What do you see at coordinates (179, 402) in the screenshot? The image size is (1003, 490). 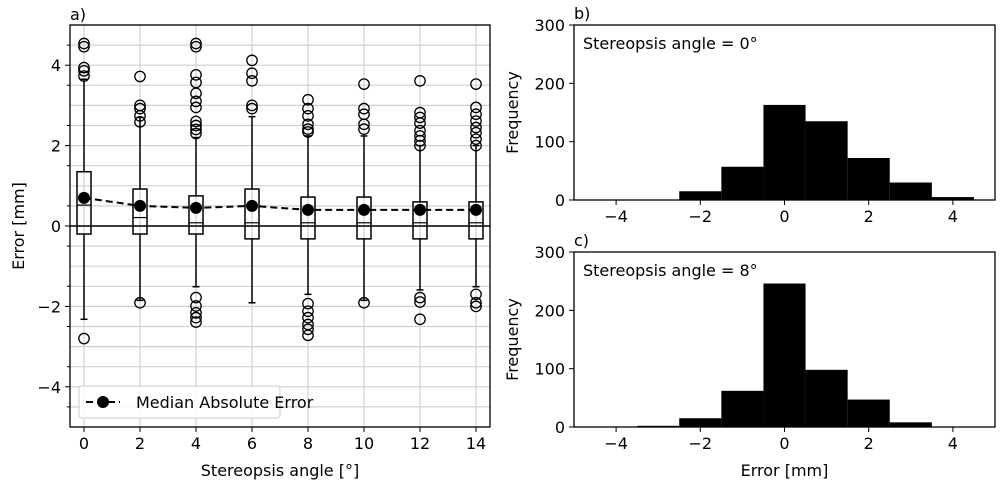 I see `legend-box` at bounding box center [179, 402].